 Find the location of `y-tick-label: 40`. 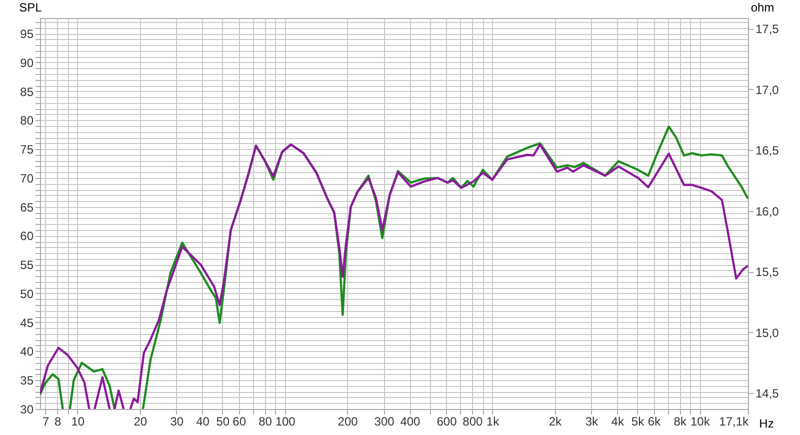

y-tick-label: 40 is located at coordinates (27, 351).